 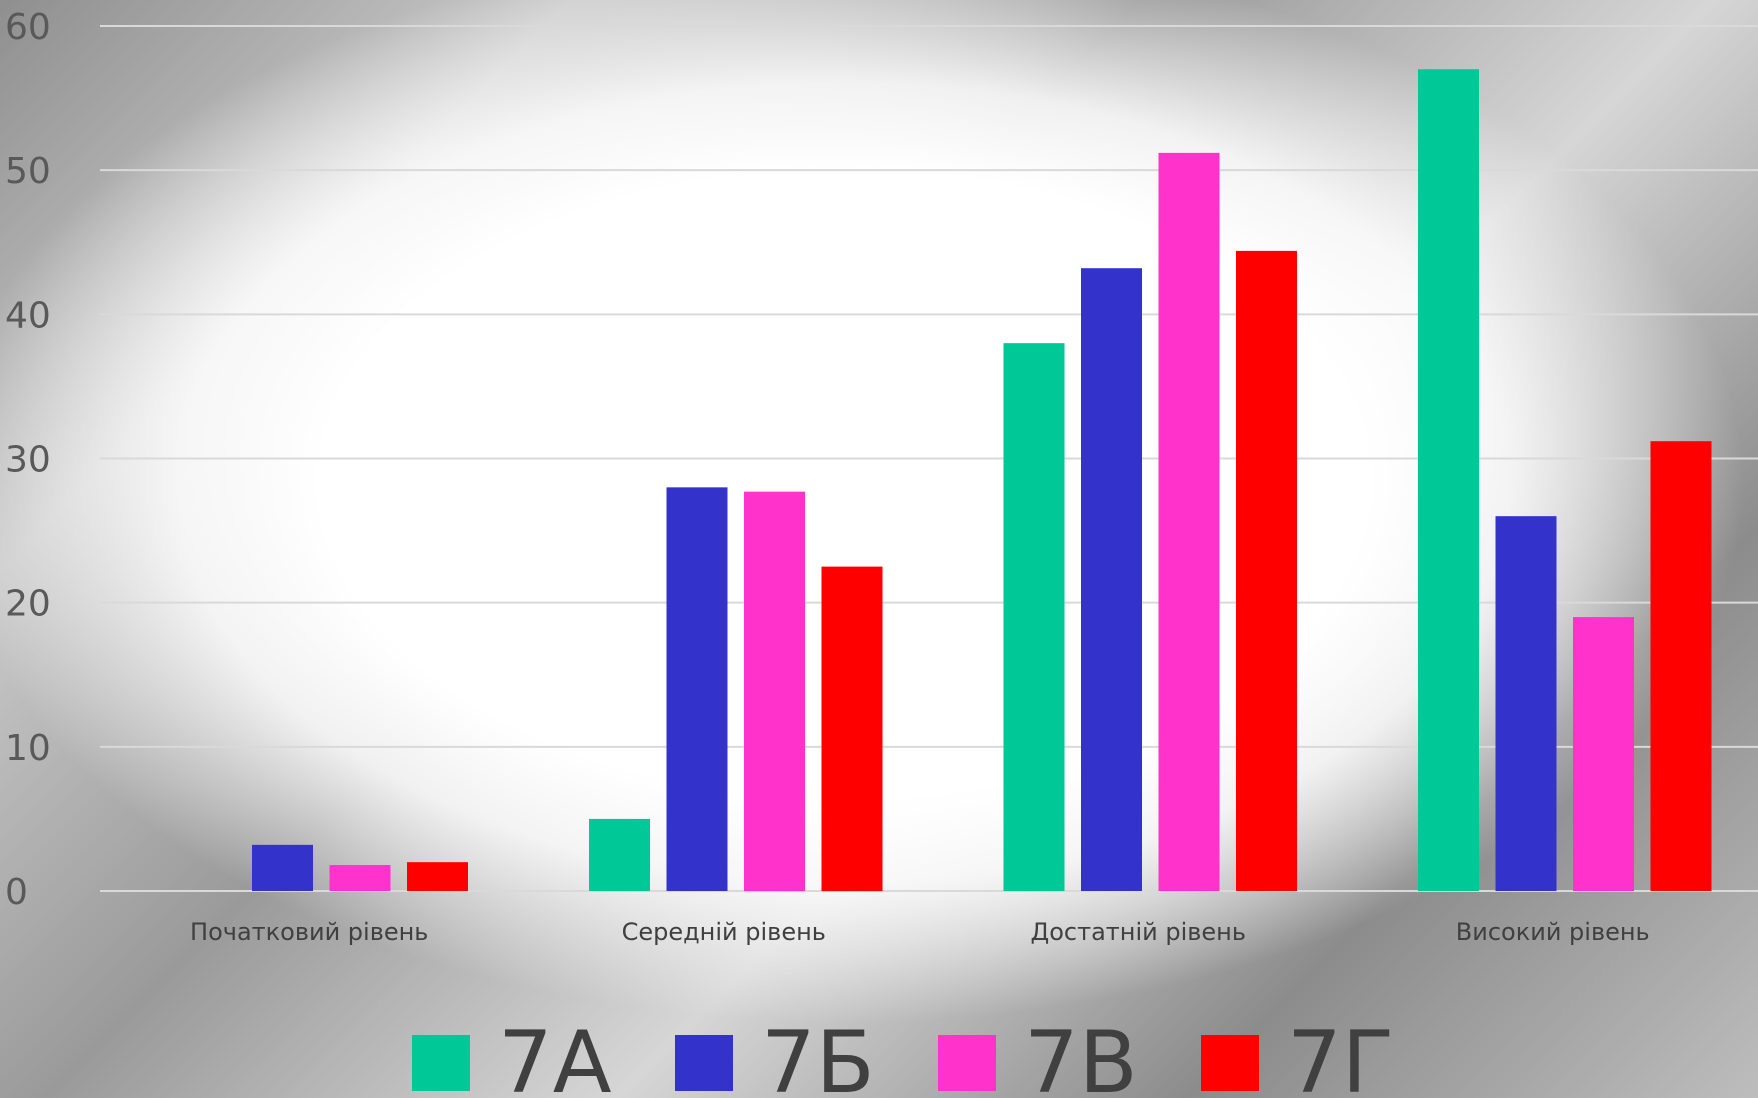 I want to click on bar-7Б-2, so click(x=1111, y=579).